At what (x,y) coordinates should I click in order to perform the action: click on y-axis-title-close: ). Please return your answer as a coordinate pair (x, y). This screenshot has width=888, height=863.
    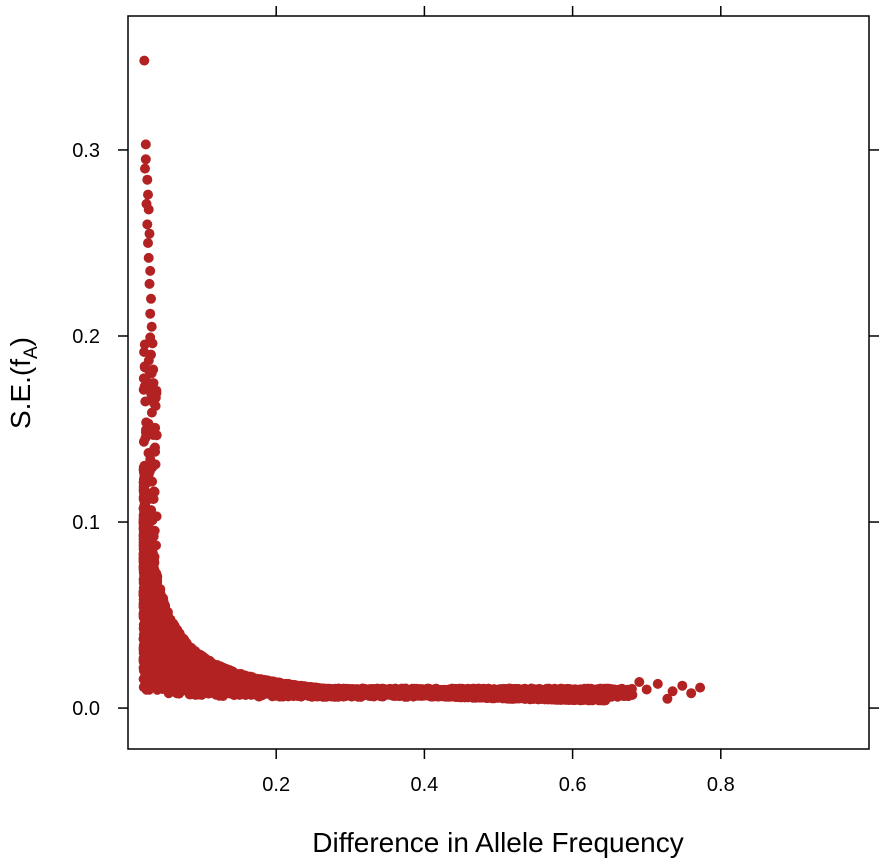
    Looking at the image, I should click on (20, 341).